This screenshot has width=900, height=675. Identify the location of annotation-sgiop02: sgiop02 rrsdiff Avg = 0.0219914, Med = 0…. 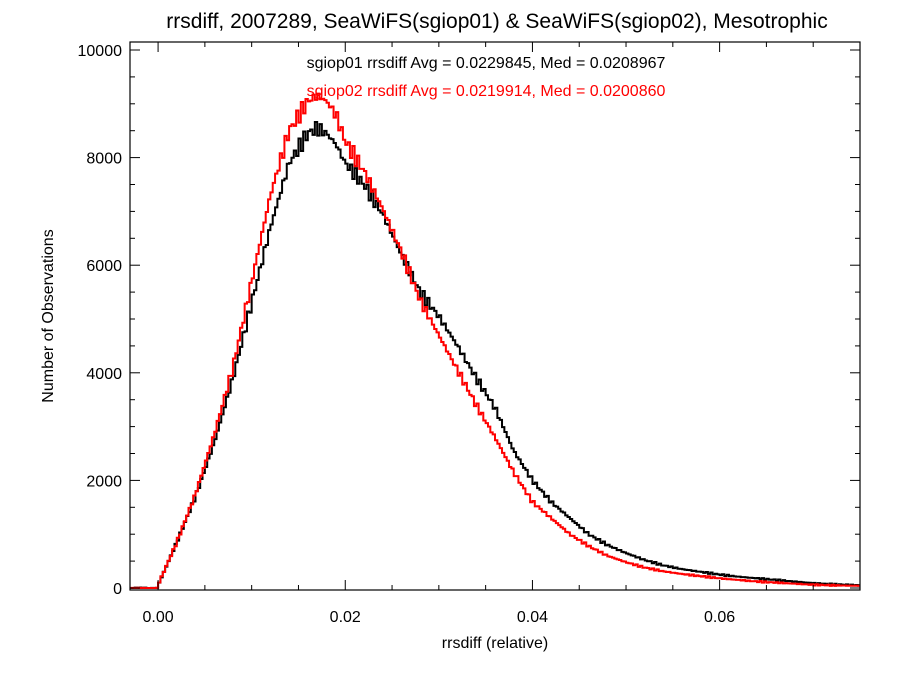
(486, 91).